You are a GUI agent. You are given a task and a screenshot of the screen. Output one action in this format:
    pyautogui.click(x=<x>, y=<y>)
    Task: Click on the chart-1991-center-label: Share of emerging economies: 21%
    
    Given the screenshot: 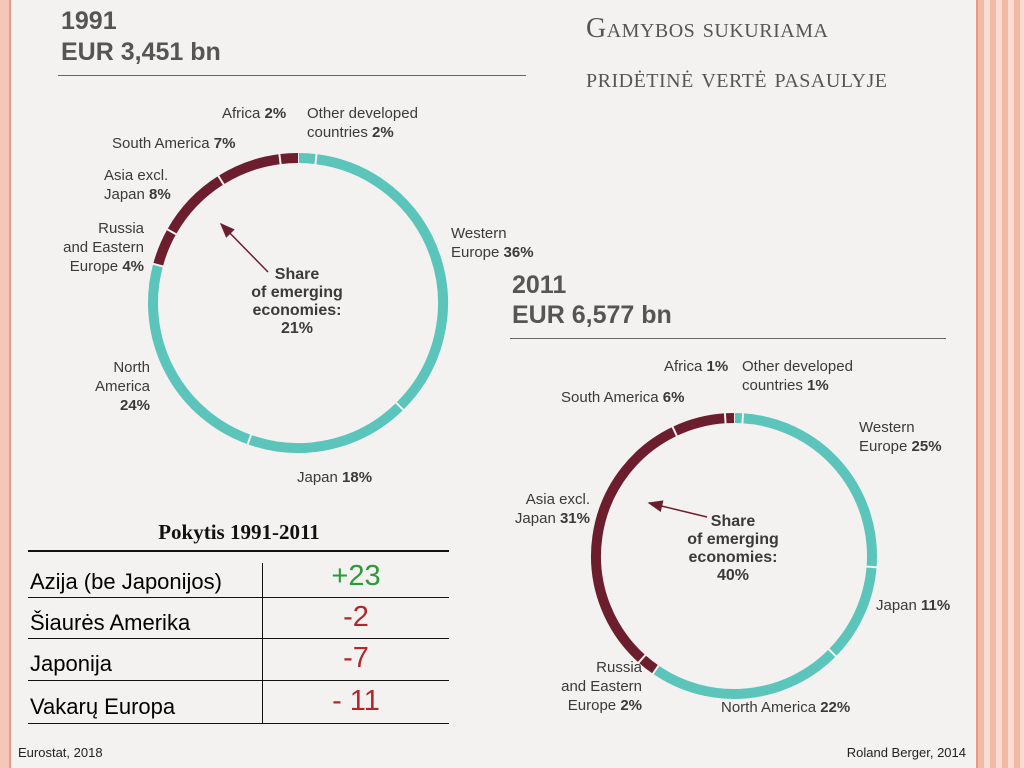 What is the action you would take?
    pyautogui.click(x=297, y=301)
    